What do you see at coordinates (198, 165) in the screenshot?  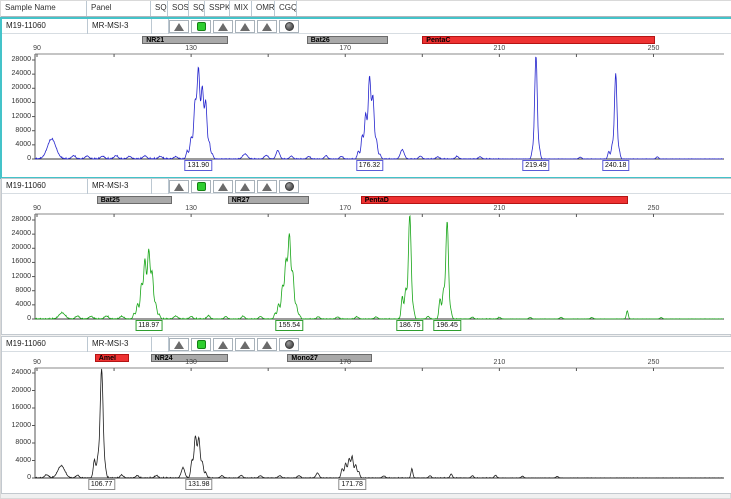 I see `peak-size-label: 131.90` at bounding box center [198, 165].